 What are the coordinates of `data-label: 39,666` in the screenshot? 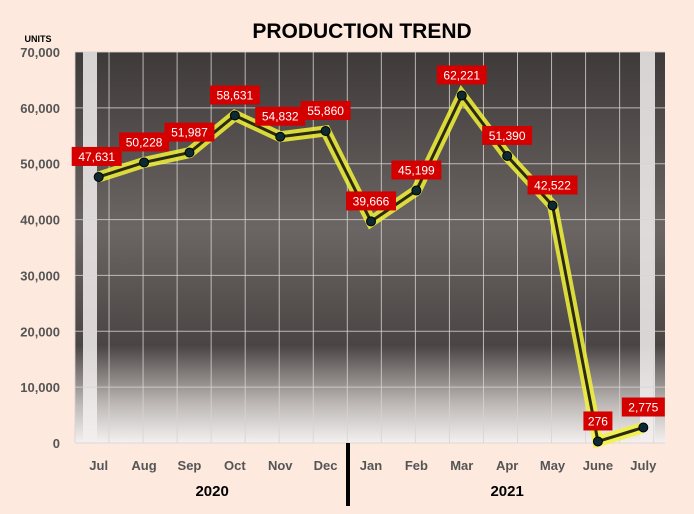 It's located at (371, 201).